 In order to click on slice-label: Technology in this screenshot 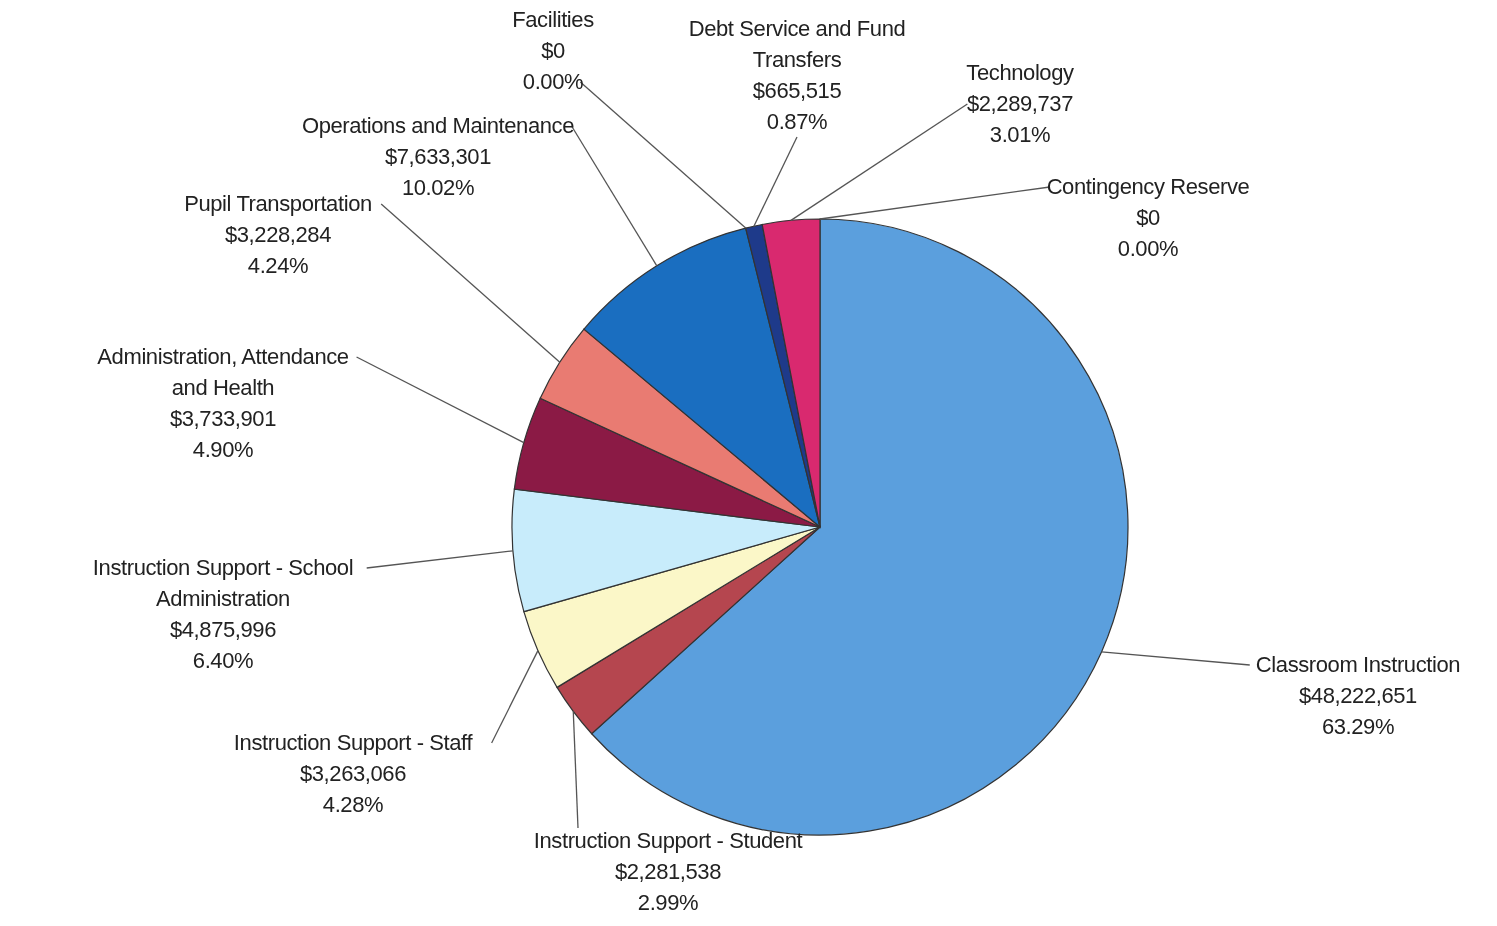, I will do `click(1020, 72)`.